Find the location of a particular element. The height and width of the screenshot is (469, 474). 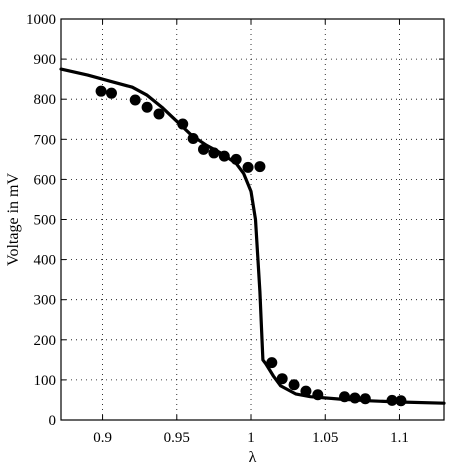

x-tick-label: 0.95 is located at coordinates (177, 438).